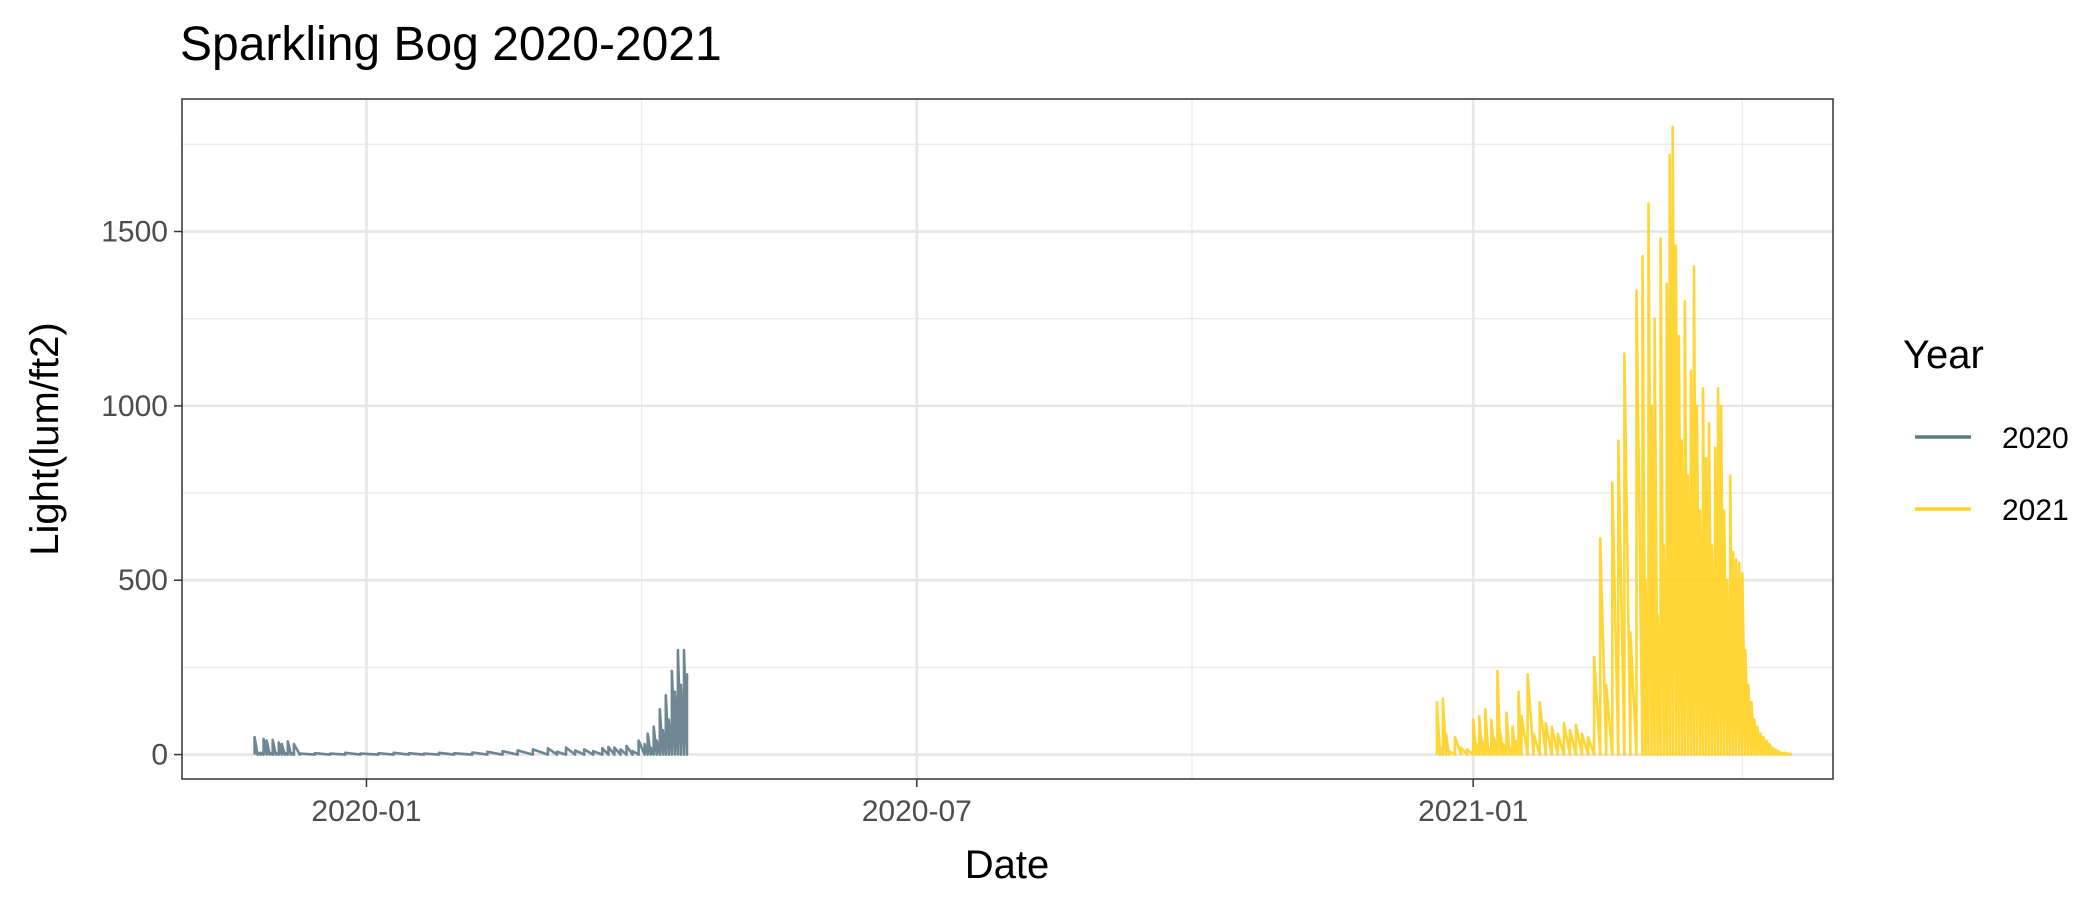  What do you see at coordinates (366, 811) in the screenshot?
I see `x-tick-label: 2020-01` at bounding box center [366, 811].